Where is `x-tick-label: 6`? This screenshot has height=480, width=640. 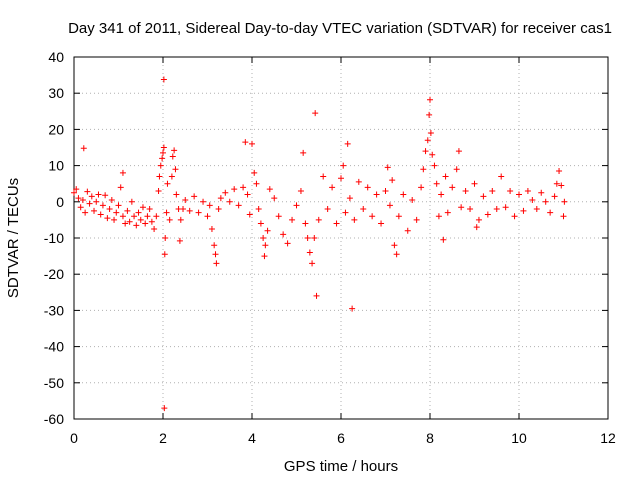 x-tick-label: 6 is located at coordinates (341, 438).